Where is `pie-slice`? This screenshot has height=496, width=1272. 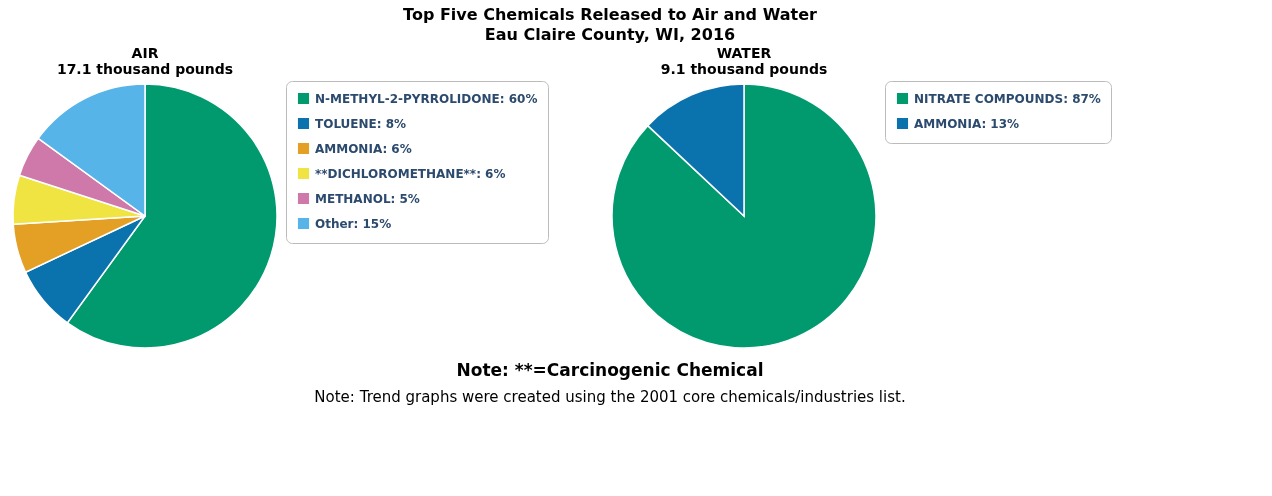
pie-slice is located at coordinates (744, 216).